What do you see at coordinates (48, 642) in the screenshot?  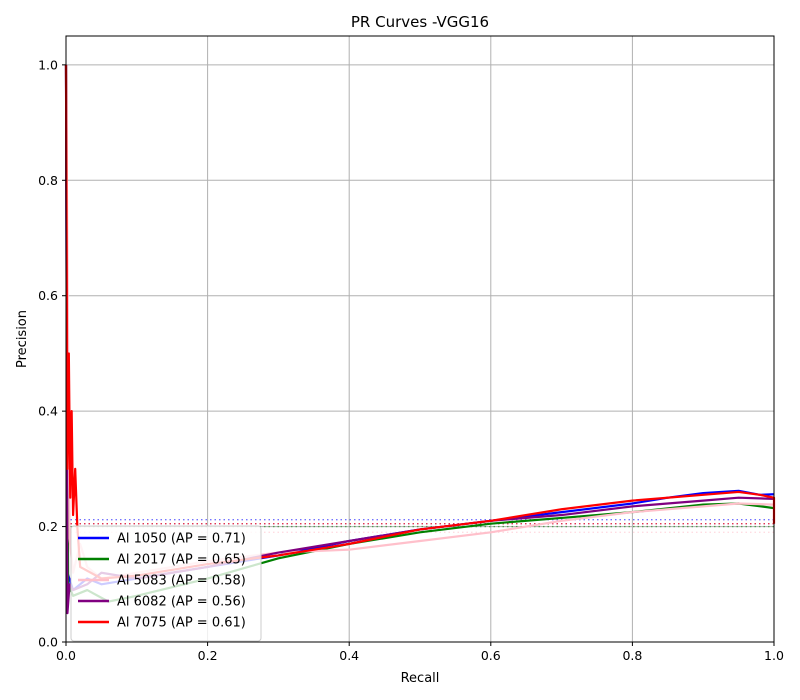 I see `y-tick-label: 0.0` at bounding box center [48, 642].